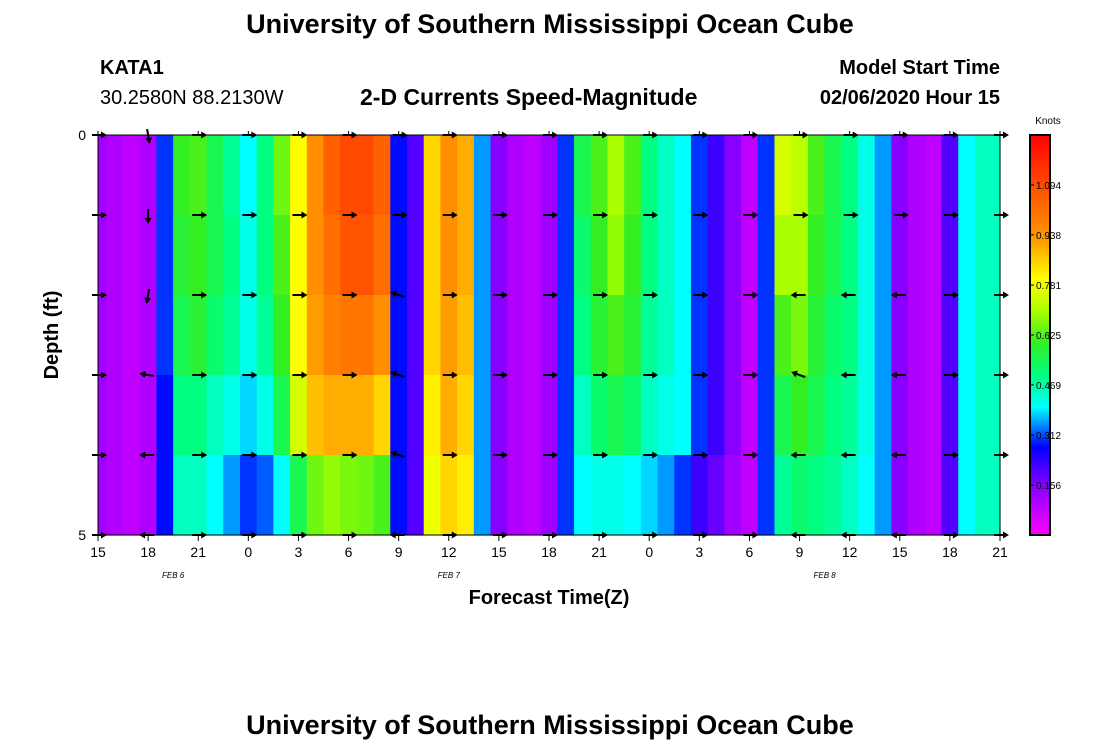 The width and height of the screenshot is (1100, 750). What do you see at coordinates (699, 552) in the screenshot?
I see `x-tick-label: 3` at bounding box center [699, 552].